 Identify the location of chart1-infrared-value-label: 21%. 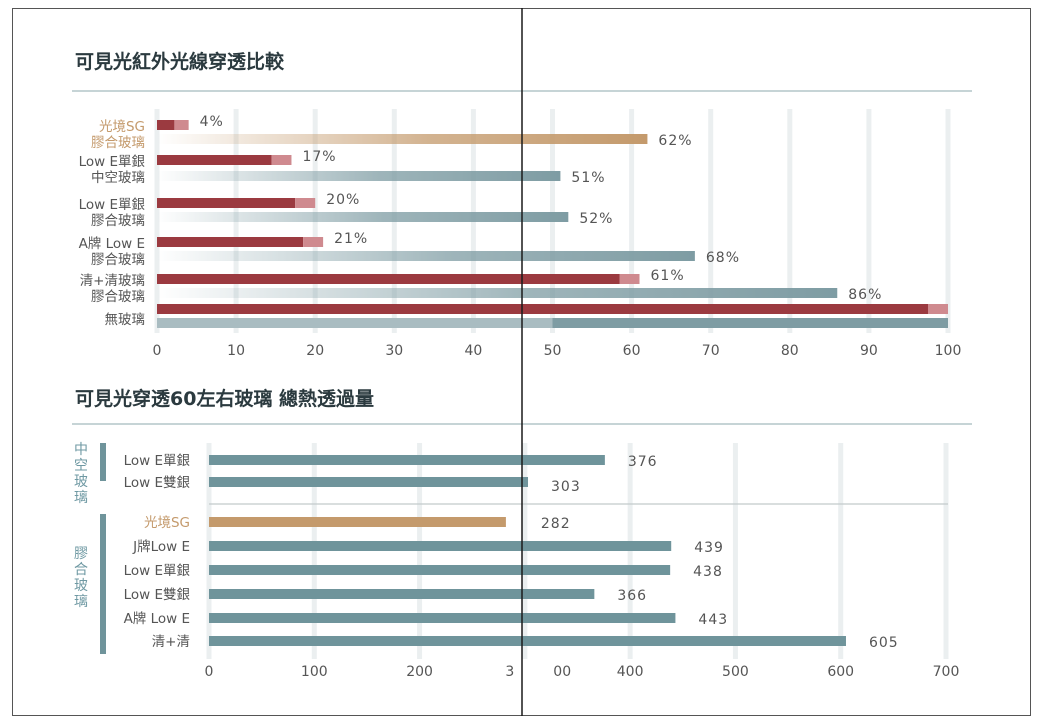
(351, 239).